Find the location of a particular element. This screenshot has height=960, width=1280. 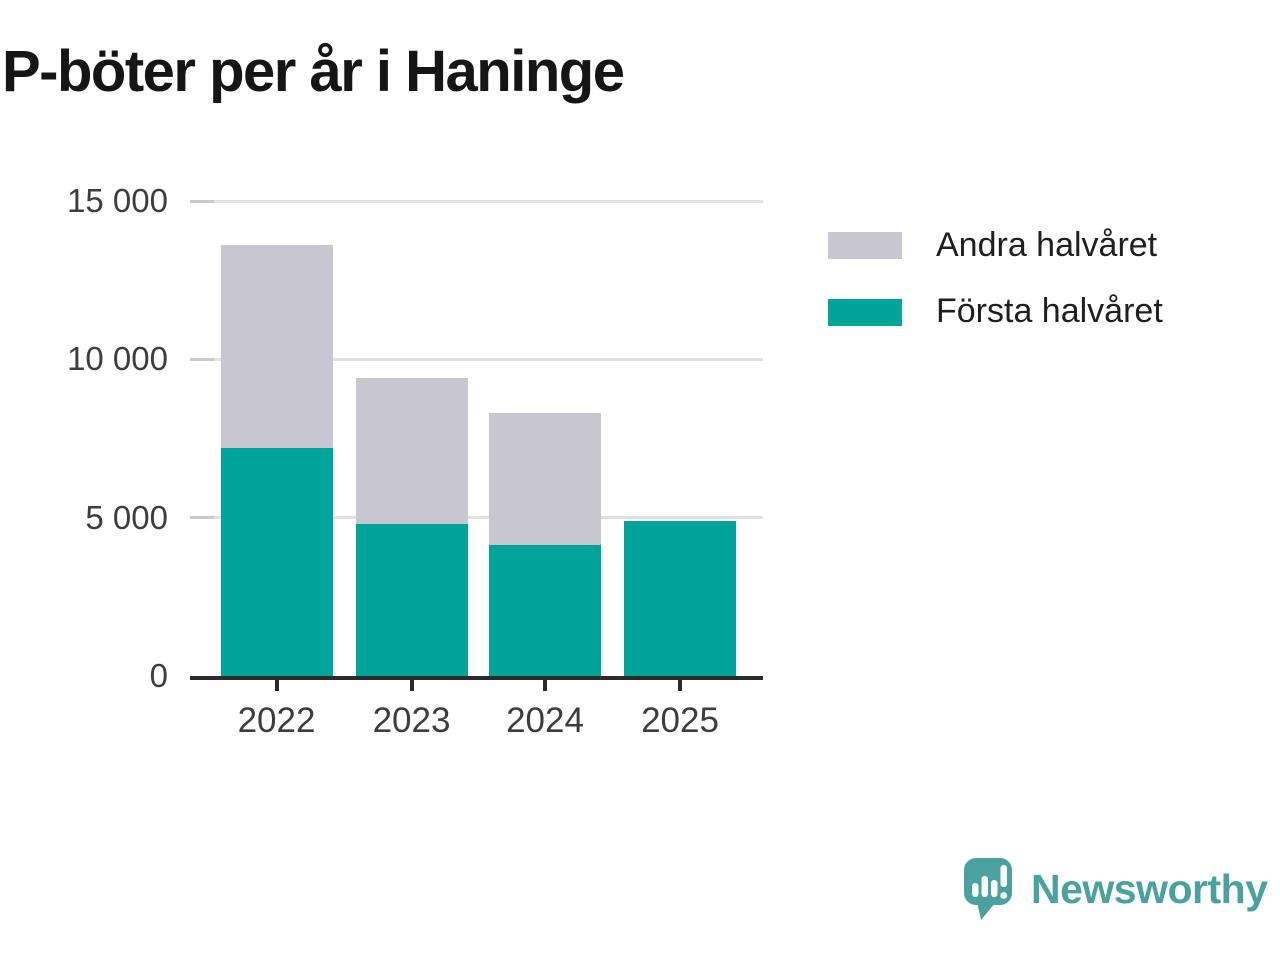

bar-2022-forsta-halvaret is located at coordinates (276, 562).